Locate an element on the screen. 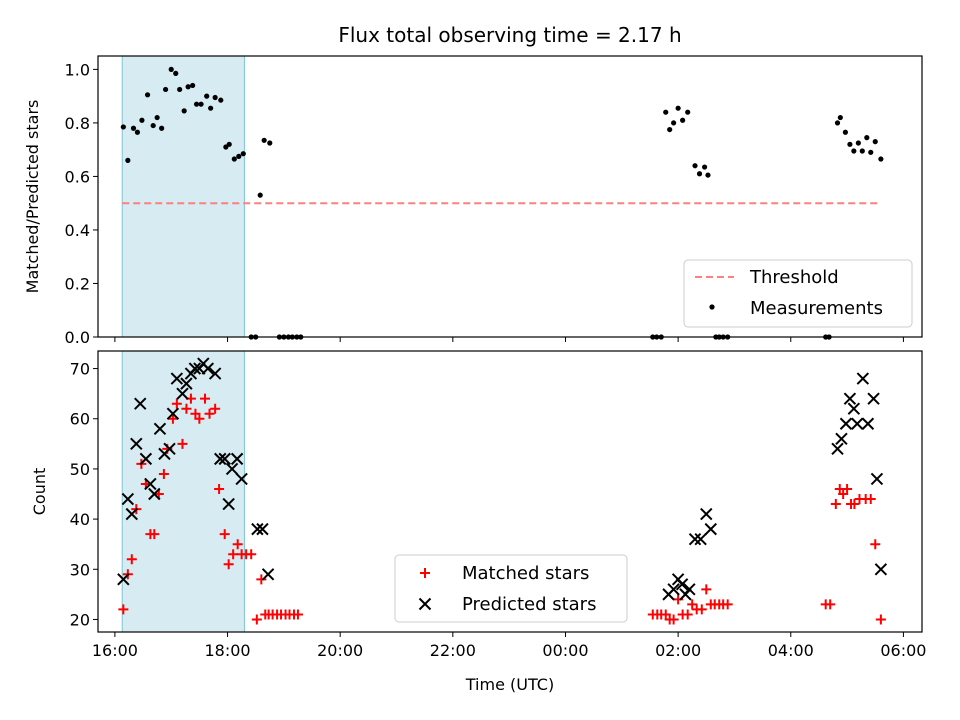  legend: Matched stars Predicted stars is located at coordinates (511, 588).